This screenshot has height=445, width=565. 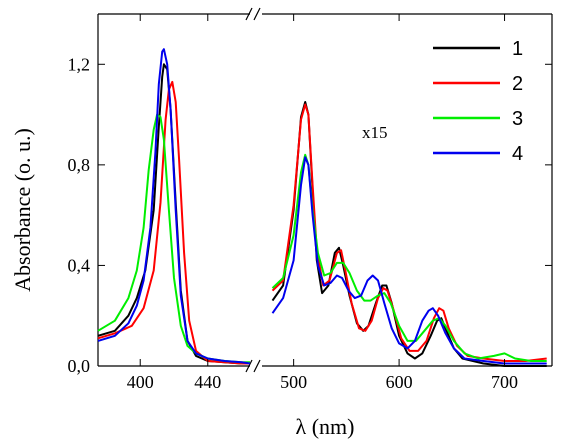 What do you see at coordinates (517, 49) in the screenshot?
I see `legend-label-1: 1` at bounding box center [517, 49].